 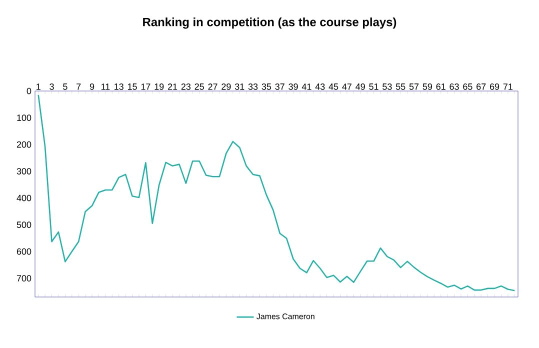 What do you see at coordinates (186, 86) in the screenshot?
I see `x-tick-label: 23` at bounding box center [186, 86].